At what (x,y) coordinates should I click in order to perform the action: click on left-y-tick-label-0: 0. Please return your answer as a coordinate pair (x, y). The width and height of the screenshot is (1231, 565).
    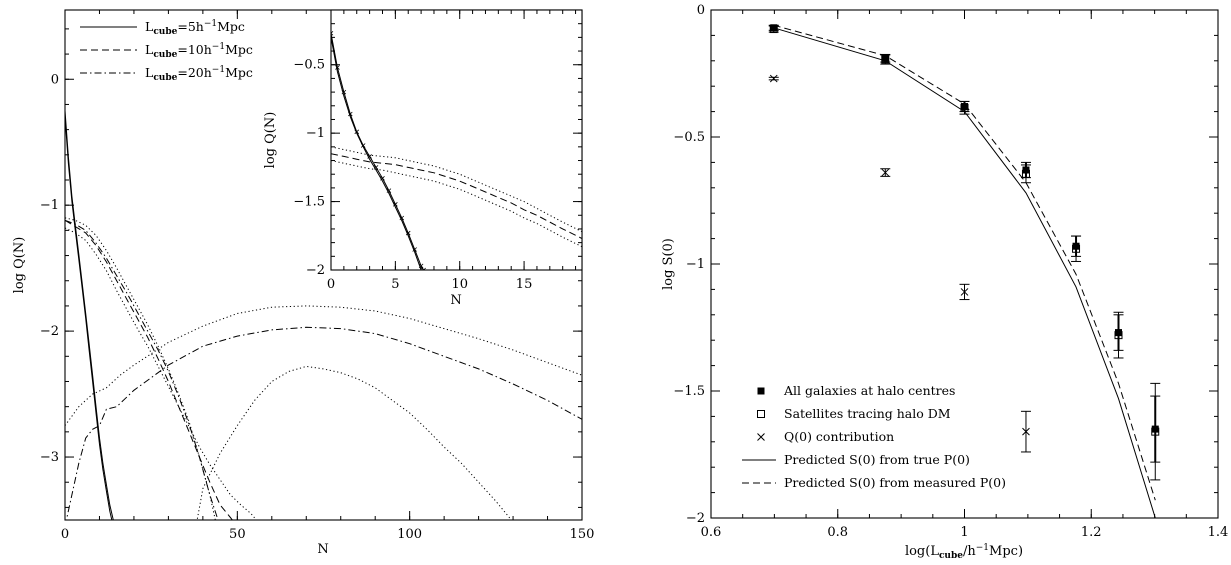
    Looking at the image, I should click on (55, 79).